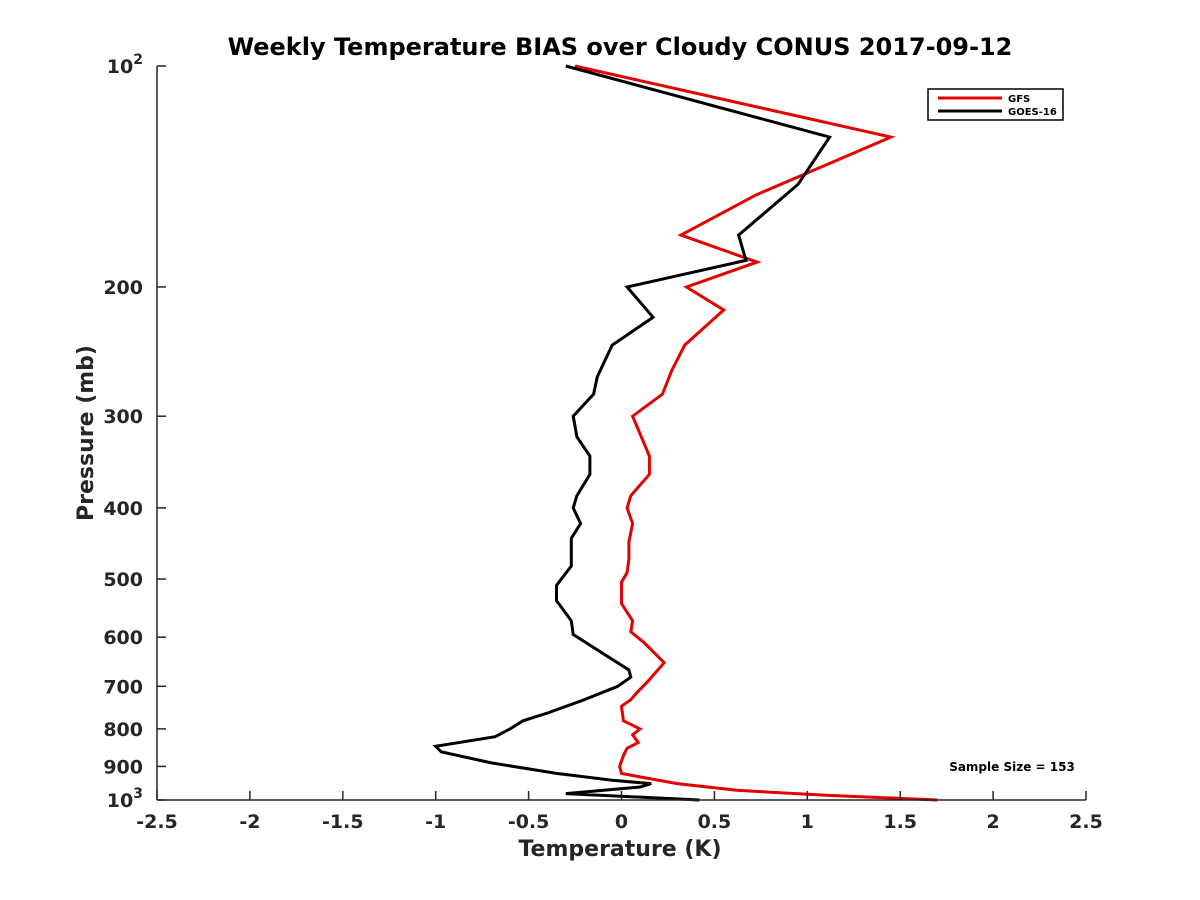  I want to click on x-tick-label: 0, so click(621, 822).